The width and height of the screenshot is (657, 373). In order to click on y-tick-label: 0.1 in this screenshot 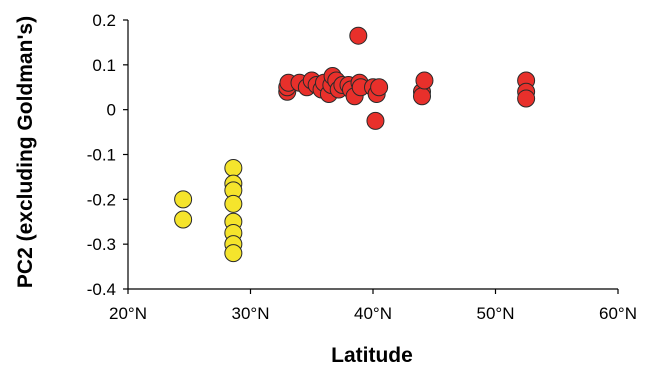, I will do `click(104, 65)`.